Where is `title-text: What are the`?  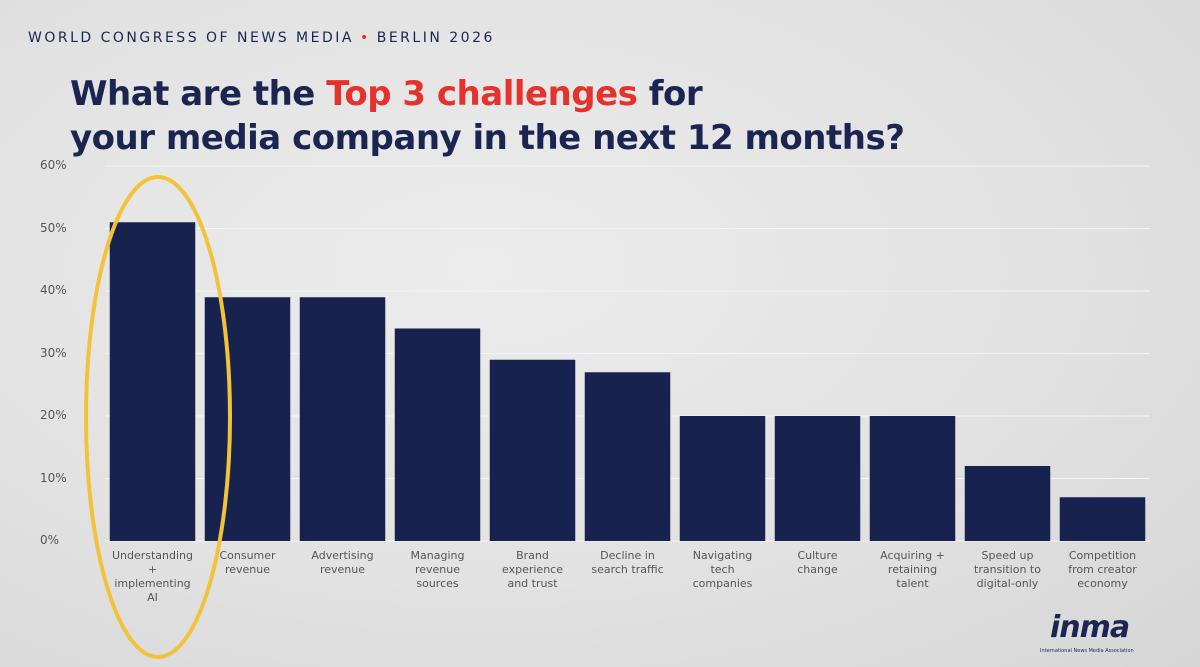
title-text: What are the is located at coordinates (198, 94).